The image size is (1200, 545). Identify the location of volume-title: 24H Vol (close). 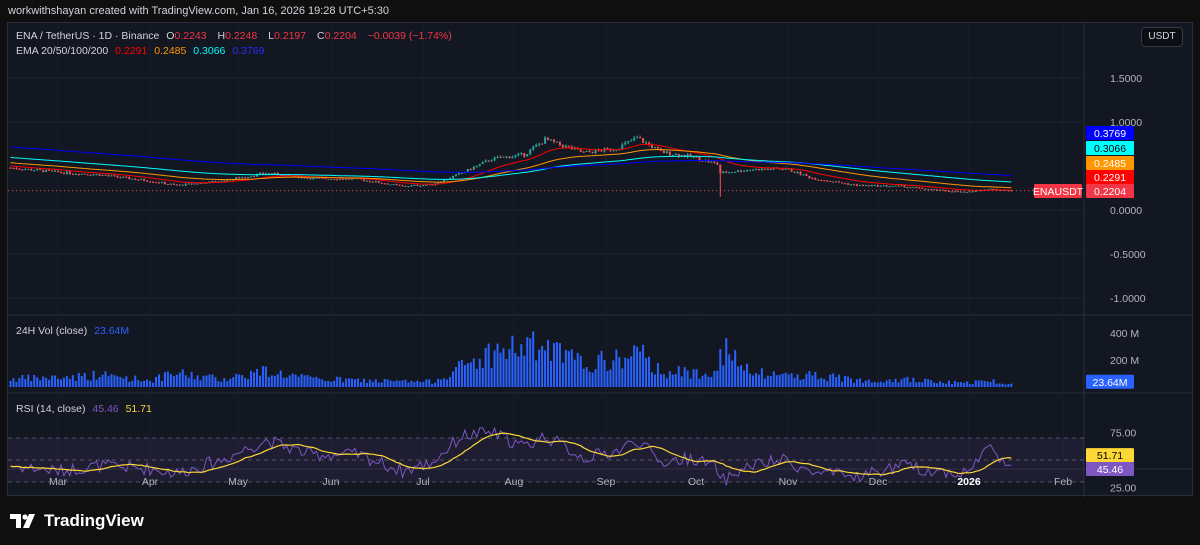
(52, 331).